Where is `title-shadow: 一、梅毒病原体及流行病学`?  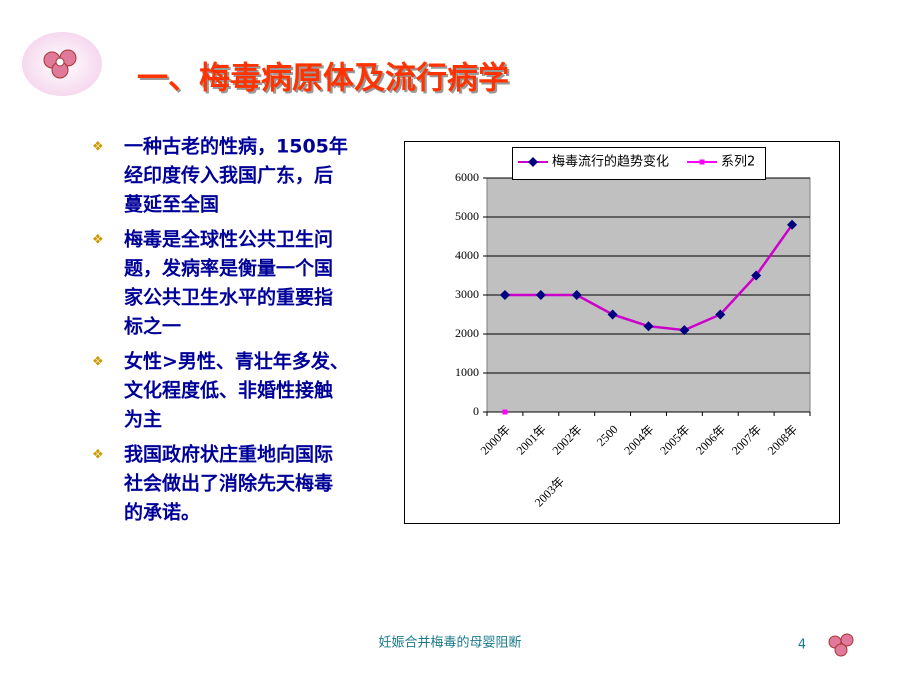
title-shadow: 一、梅毒病原体及流行病学 is located at coordinates (325, 81).